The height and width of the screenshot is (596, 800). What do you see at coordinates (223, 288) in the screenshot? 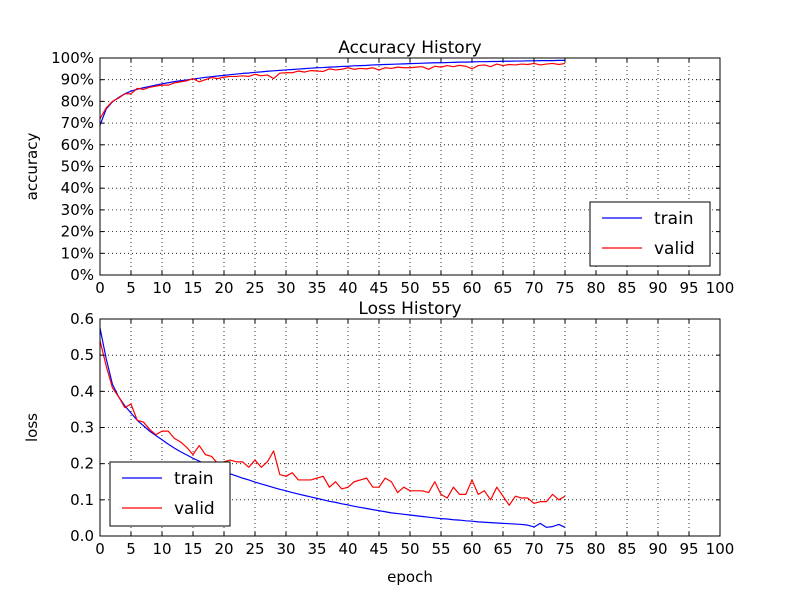
I see `accuracy-x-tick-label: 20` at bounding box center [223, 288].